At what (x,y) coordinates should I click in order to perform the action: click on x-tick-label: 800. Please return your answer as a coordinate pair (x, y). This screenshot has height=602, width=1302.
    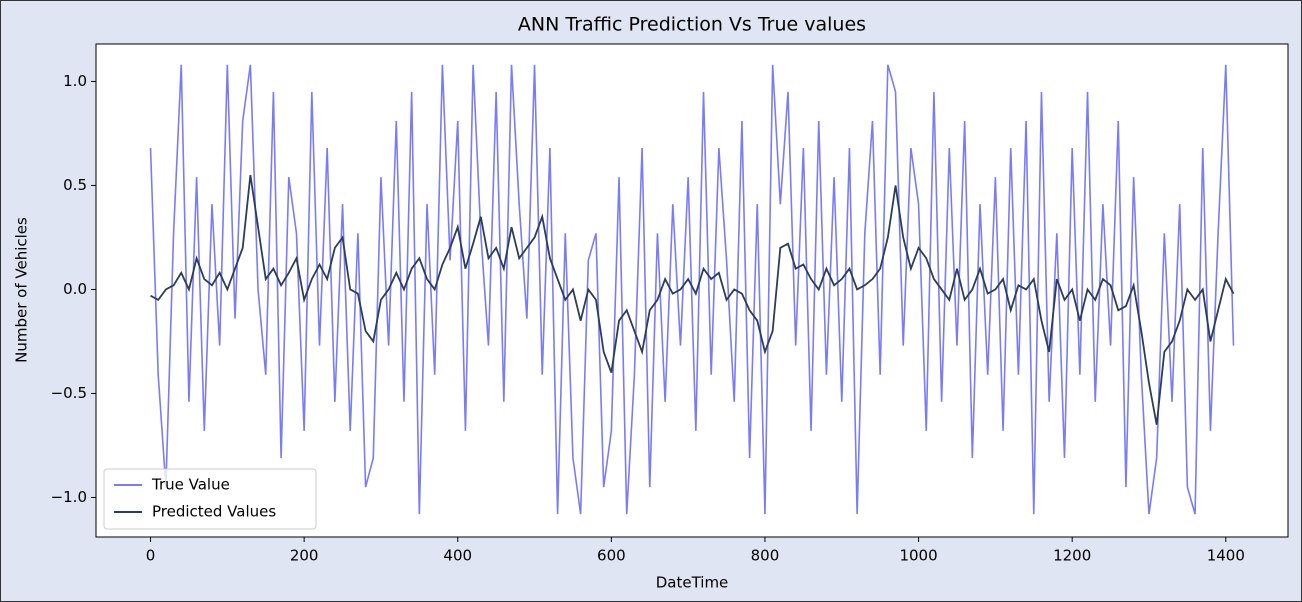
    Looking at the image, I should click on (765, 556).